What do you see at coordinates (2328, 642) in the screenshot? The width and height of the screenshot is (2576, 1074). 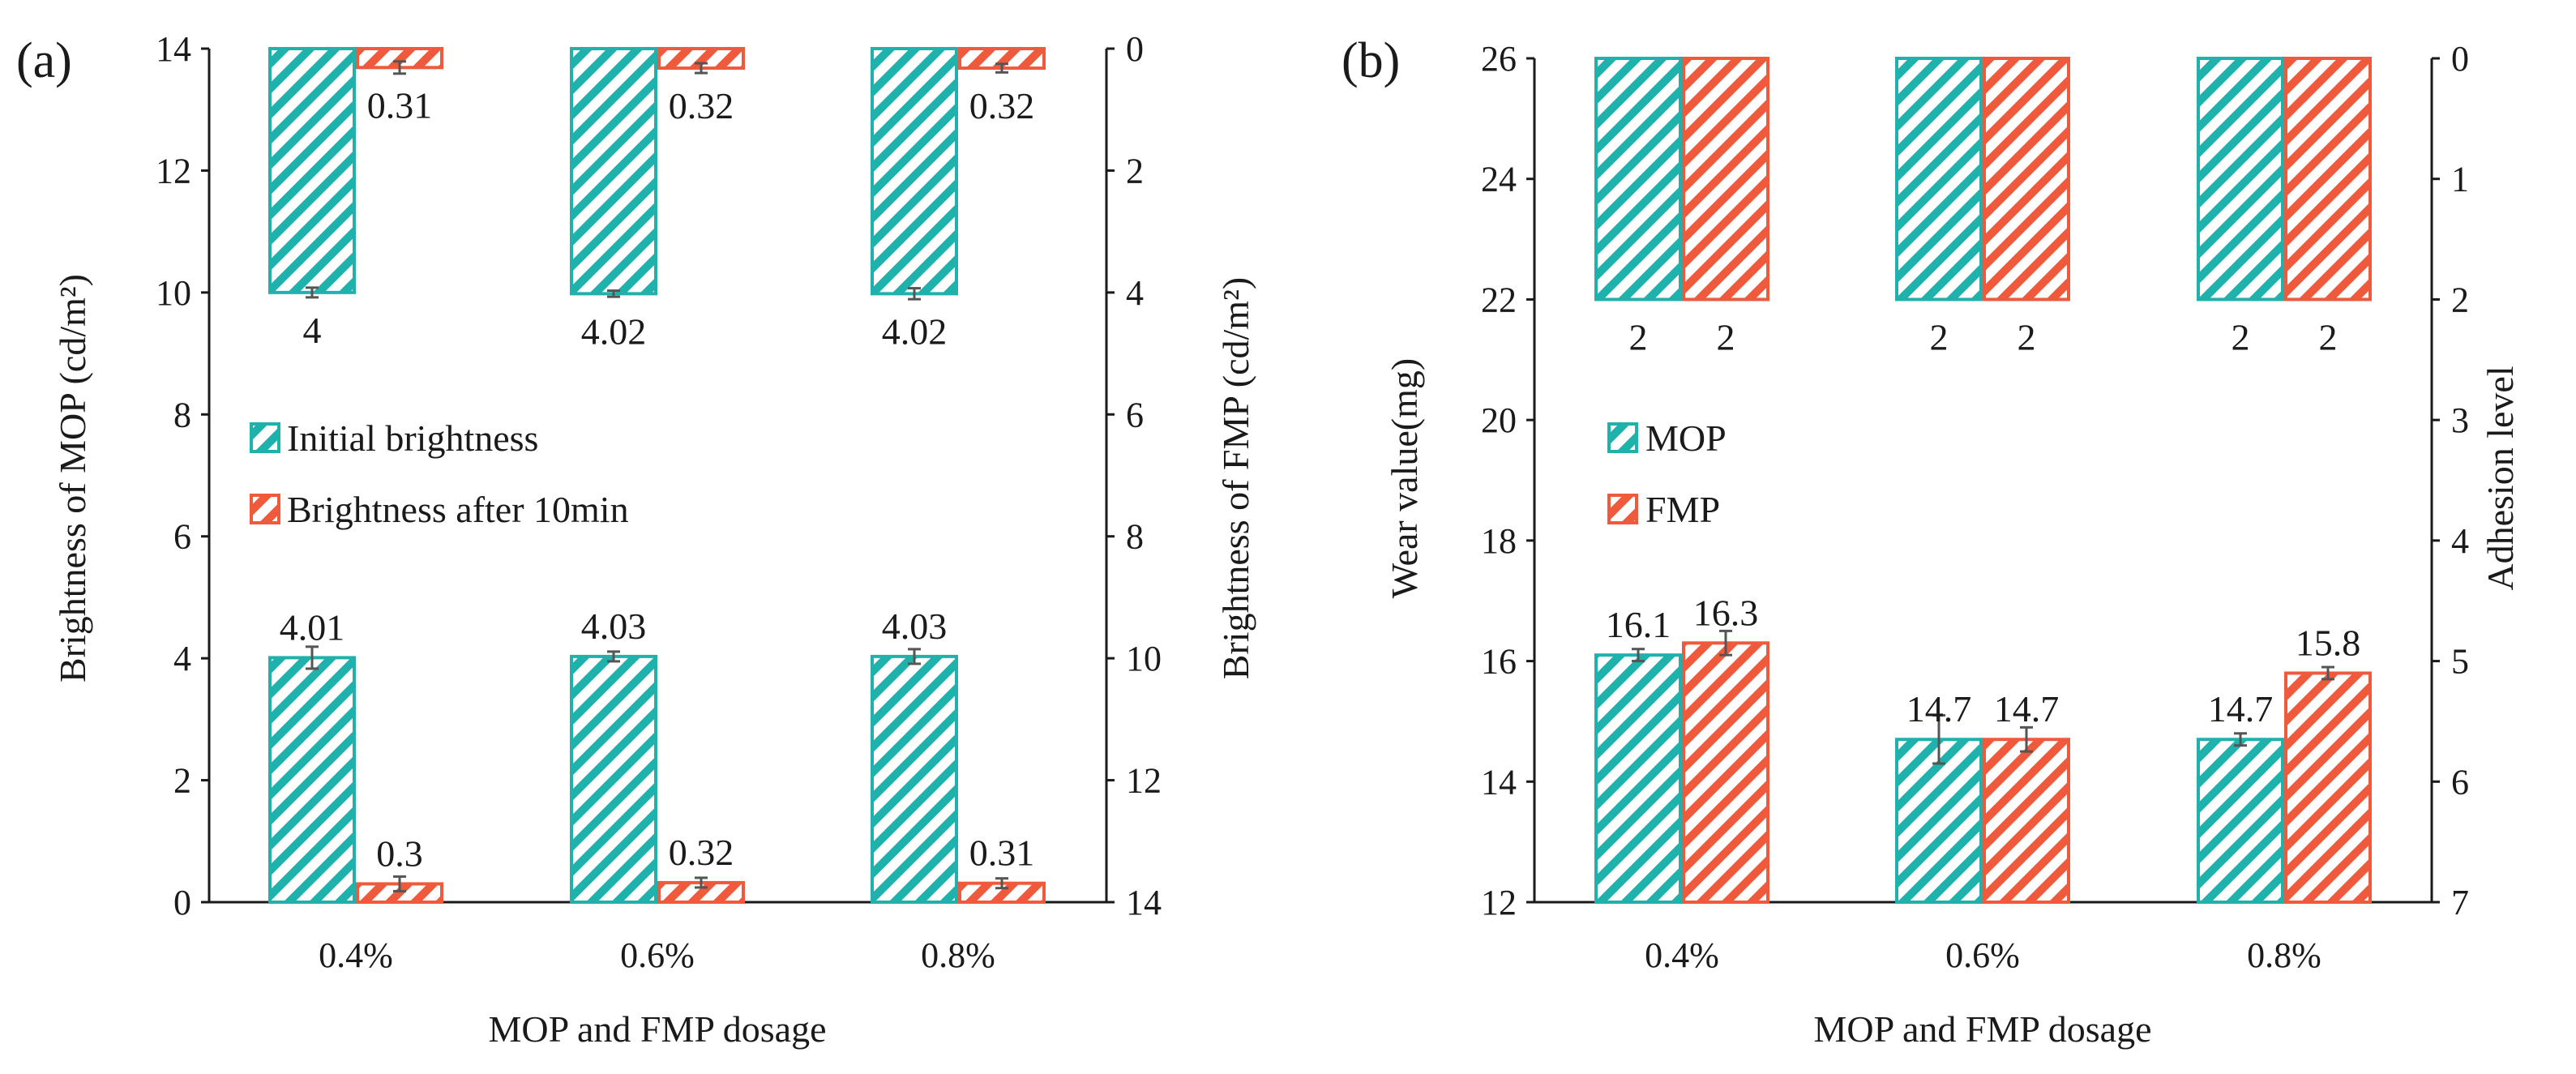 I see `data-label-wear-value-fmp-0-8: 15.8` at bounding box center [2328, 642].